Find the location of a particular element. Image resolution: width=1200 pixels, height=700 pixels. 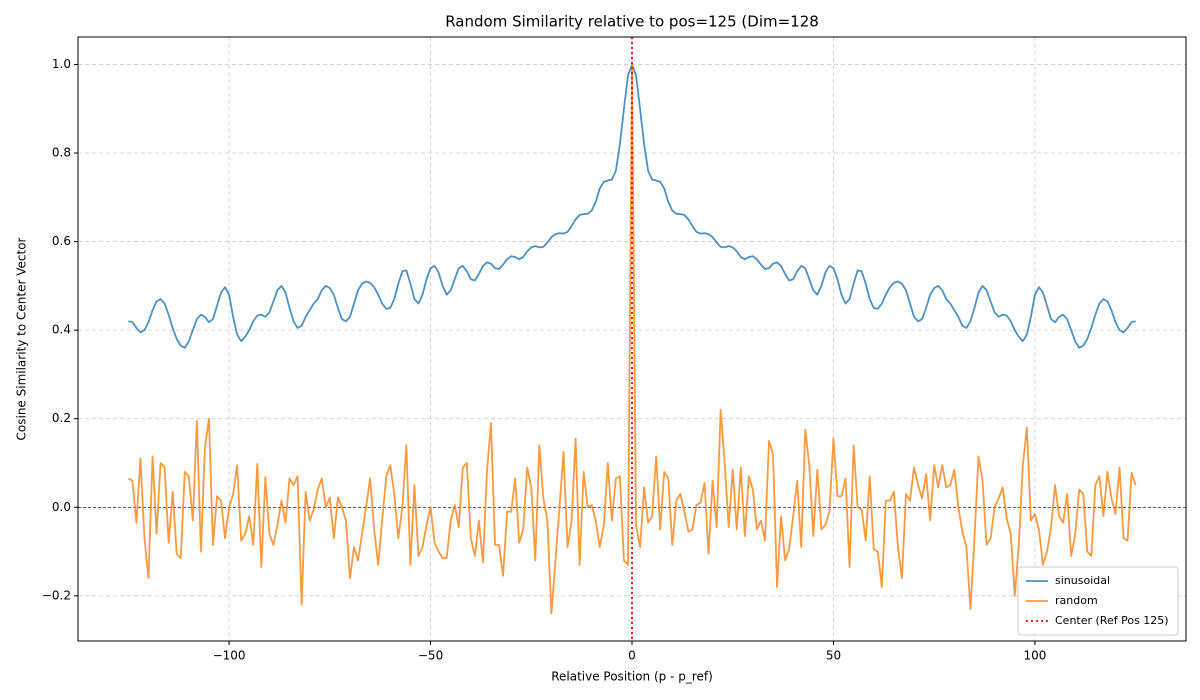

x-tick-label: −100 is located at coordinates (229, 656).